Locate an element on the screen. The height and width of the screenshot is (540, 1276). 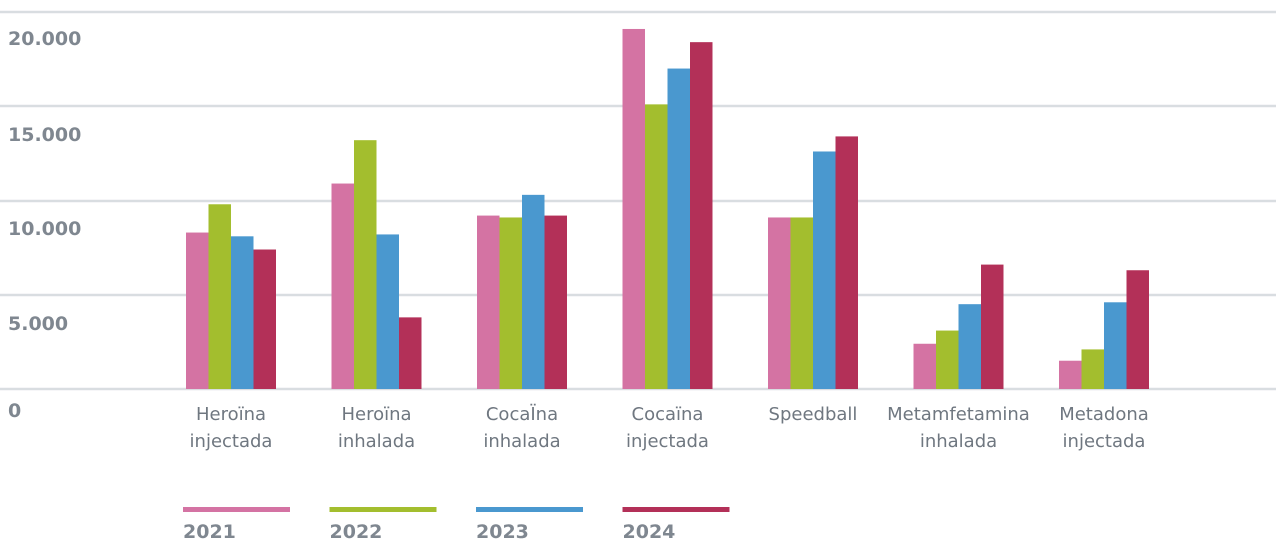
legend-swatch-2021 is located at coordinates (236, 509).